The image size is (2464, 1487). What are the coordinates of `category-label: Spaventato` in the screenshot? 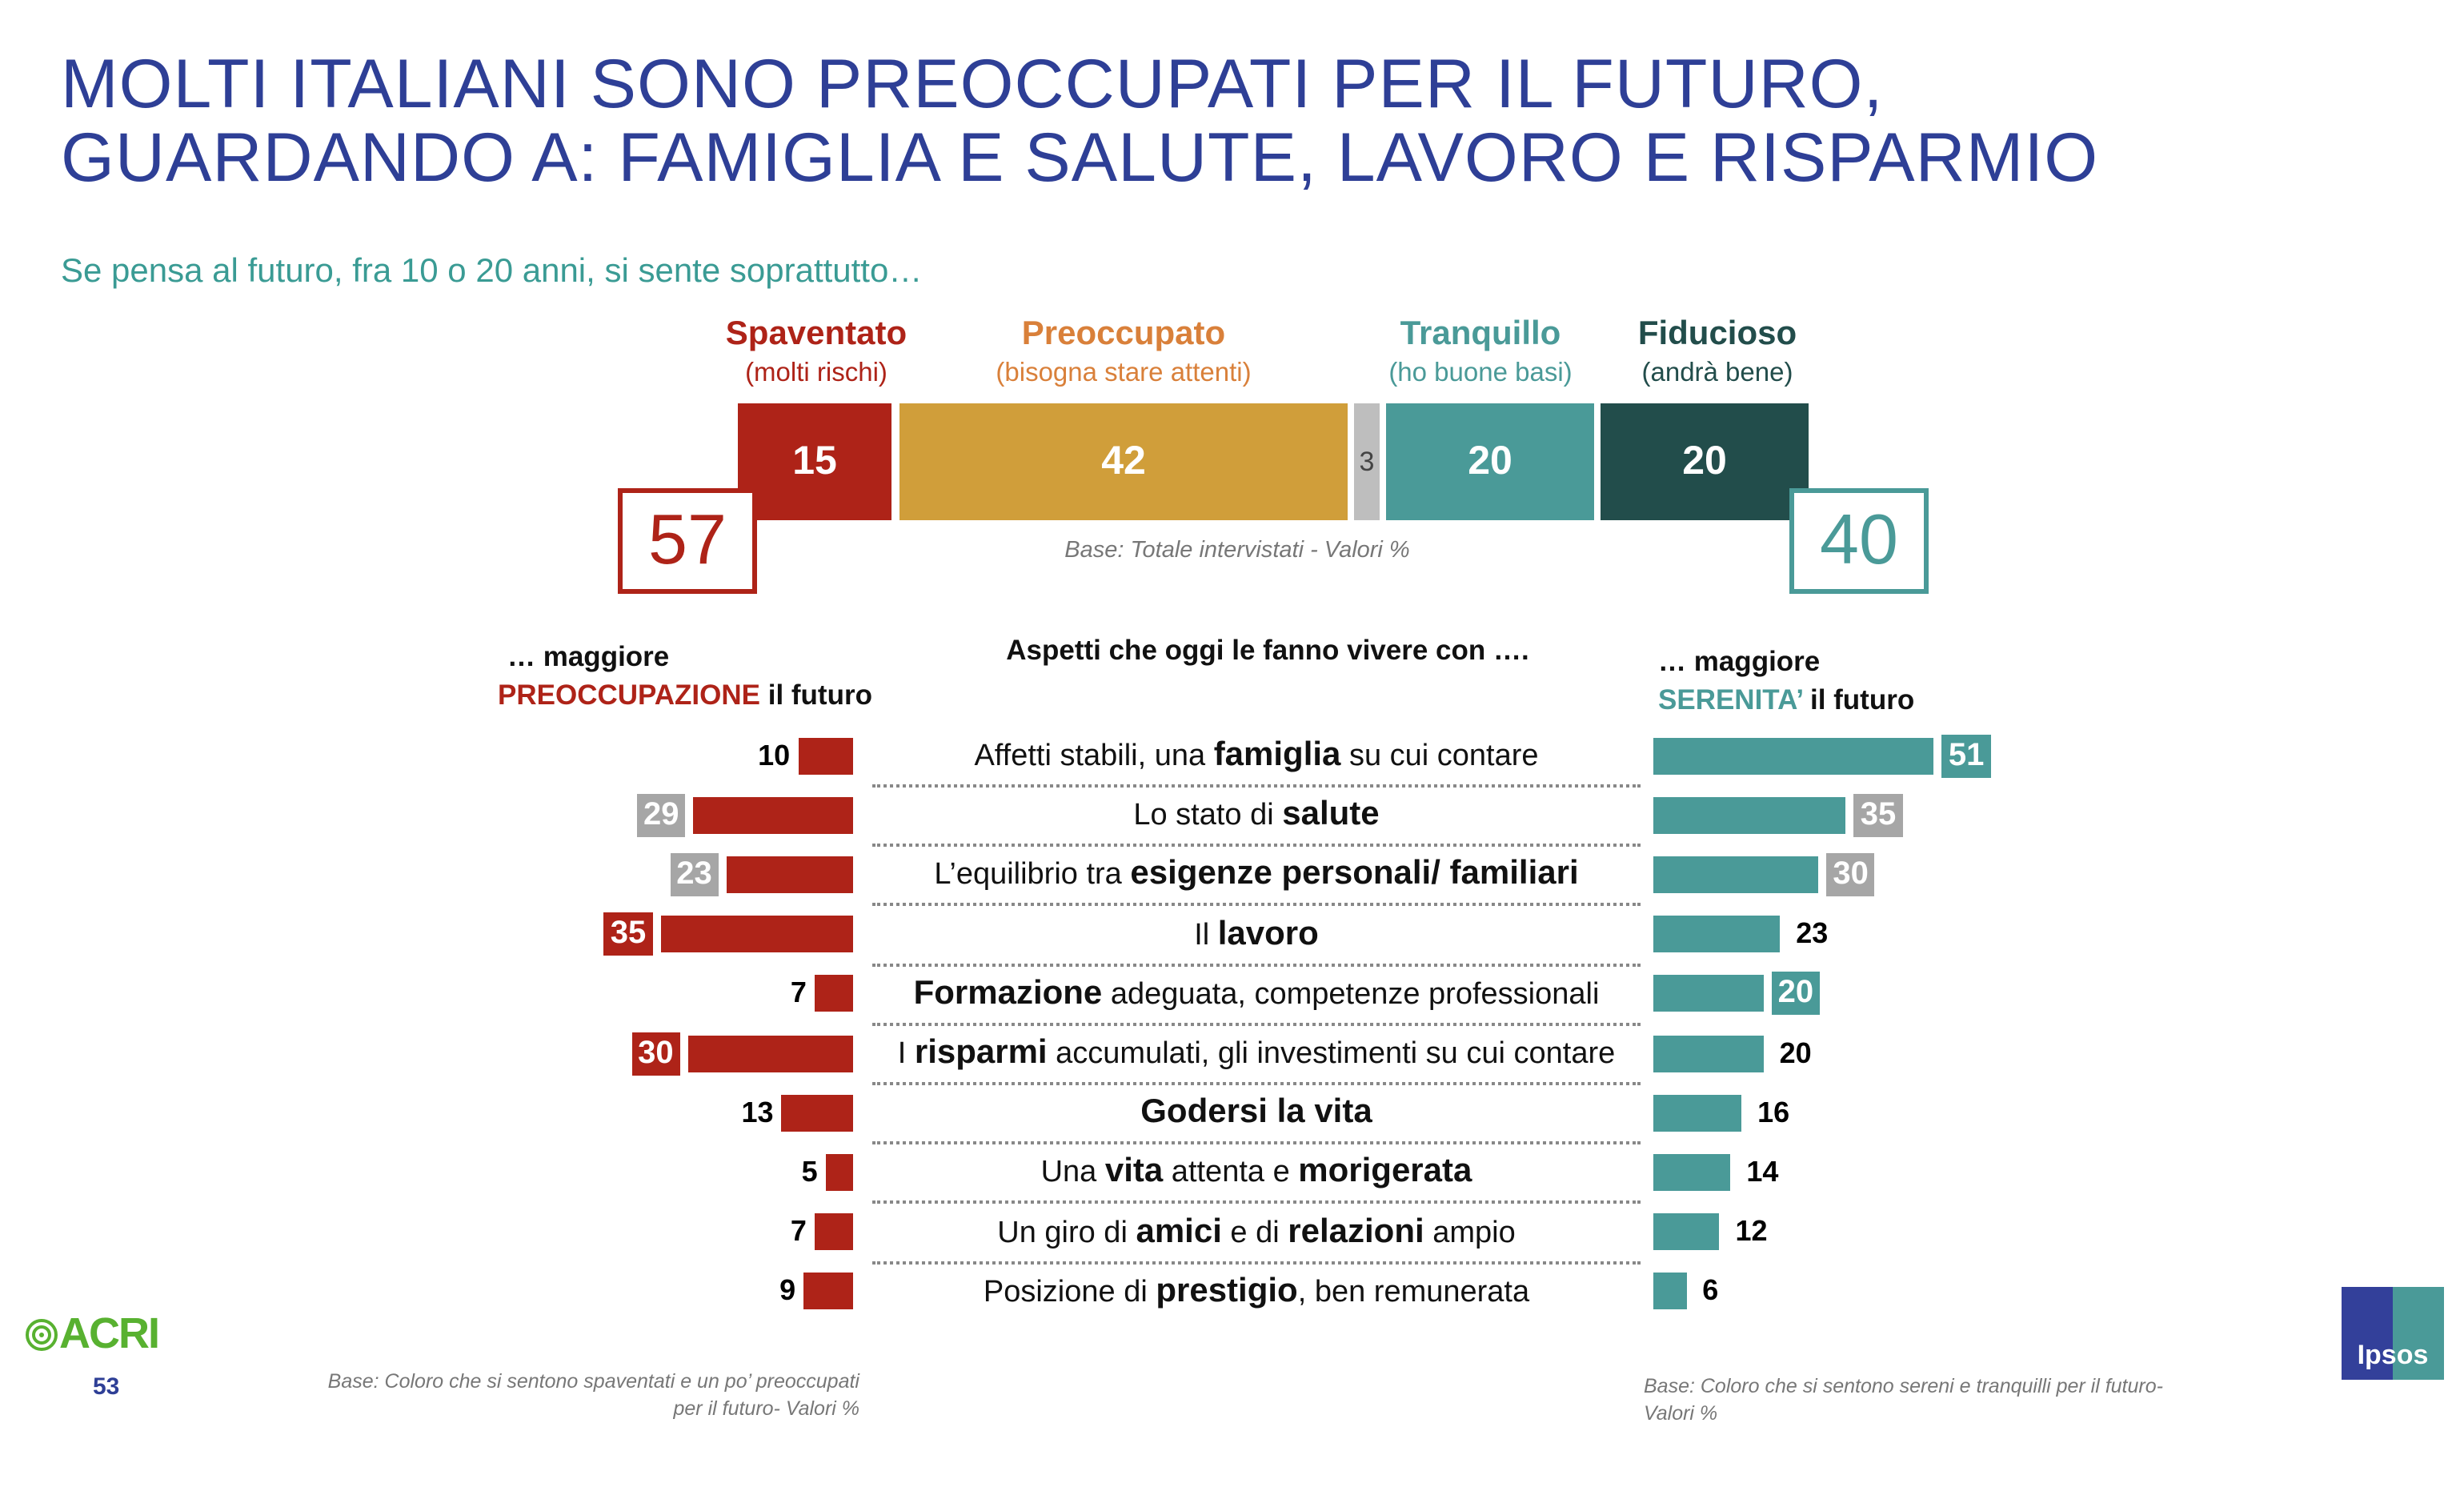 It's located at (816, 333).